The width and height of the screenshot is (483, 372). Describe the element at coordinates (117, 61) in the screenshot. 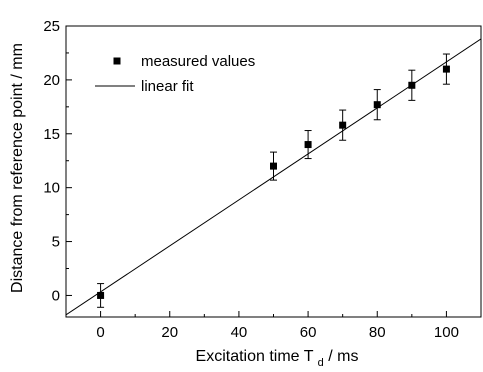

I see `legend-marker-measured` at that location.